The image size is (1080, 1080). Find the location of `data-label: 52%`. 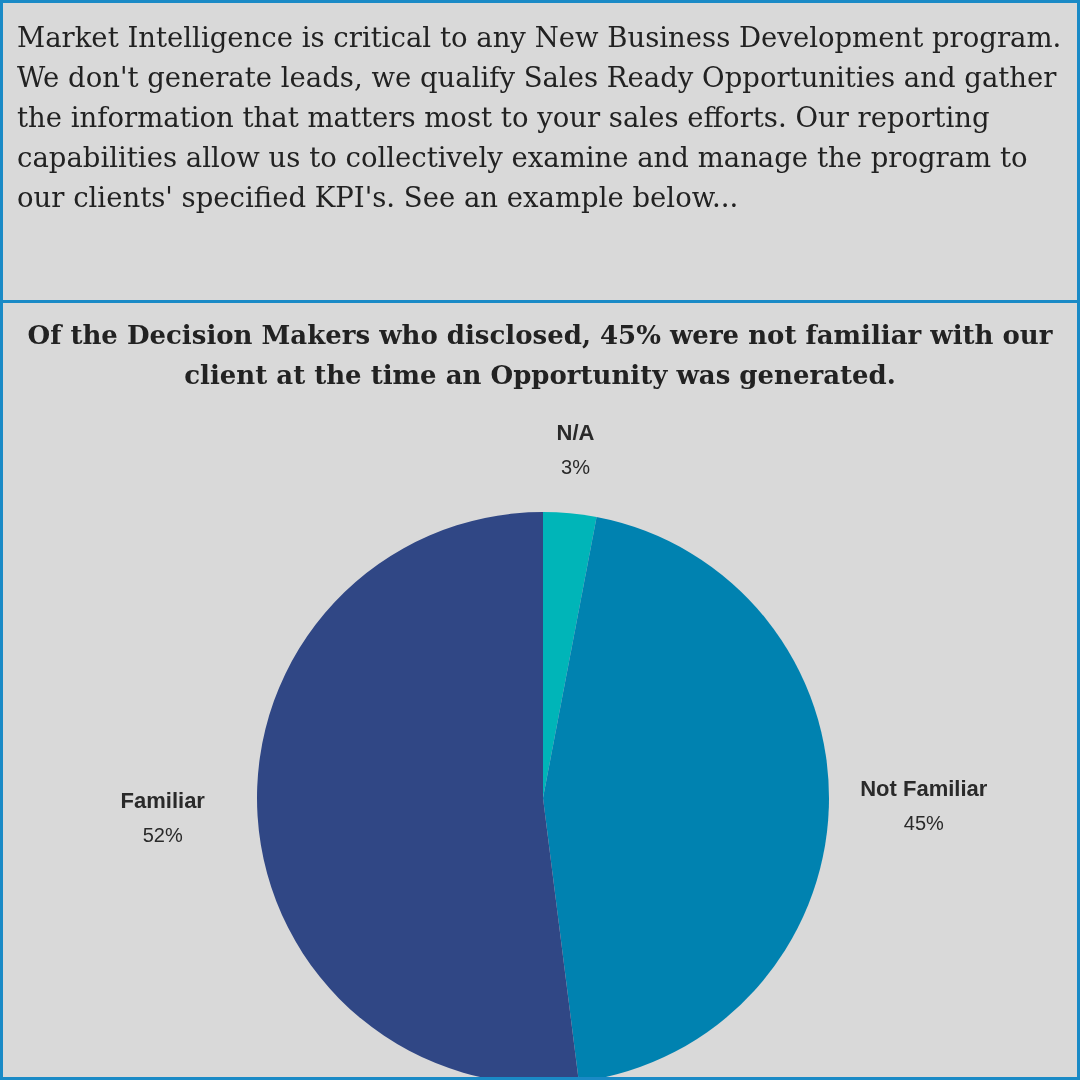

data-label: 52% is located at coordinates (162, 834).